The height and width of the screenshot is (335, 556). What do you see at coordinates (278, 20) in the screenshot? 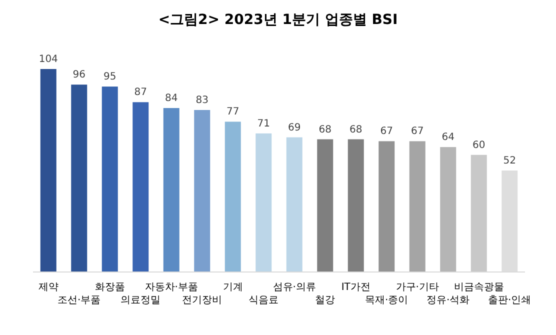
I see `title: <그림2> 2023년 1분기 업종별 BSI` at bounding box center [278, 20].